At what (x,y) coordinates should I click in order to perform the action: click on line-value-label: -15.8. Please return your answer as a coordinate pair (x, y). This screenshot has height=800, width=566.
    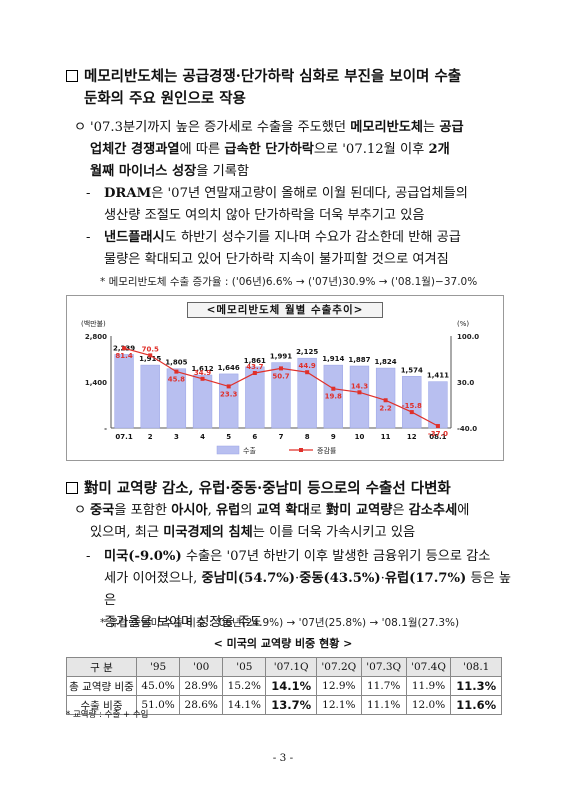
    Looking at the image, I should click on (412, 406).